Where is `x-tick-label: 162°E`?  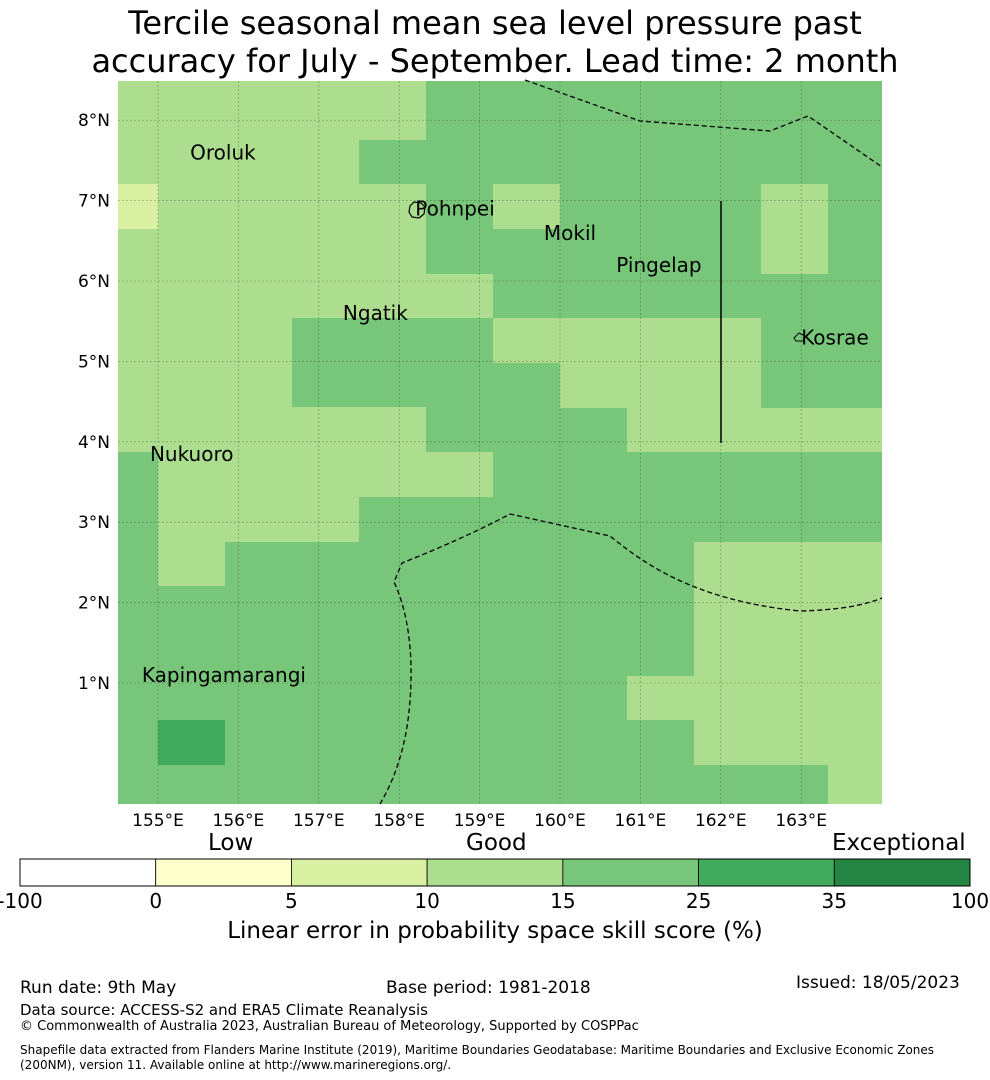 x-tick-label: 162°E is located at coordinates (721, 821).